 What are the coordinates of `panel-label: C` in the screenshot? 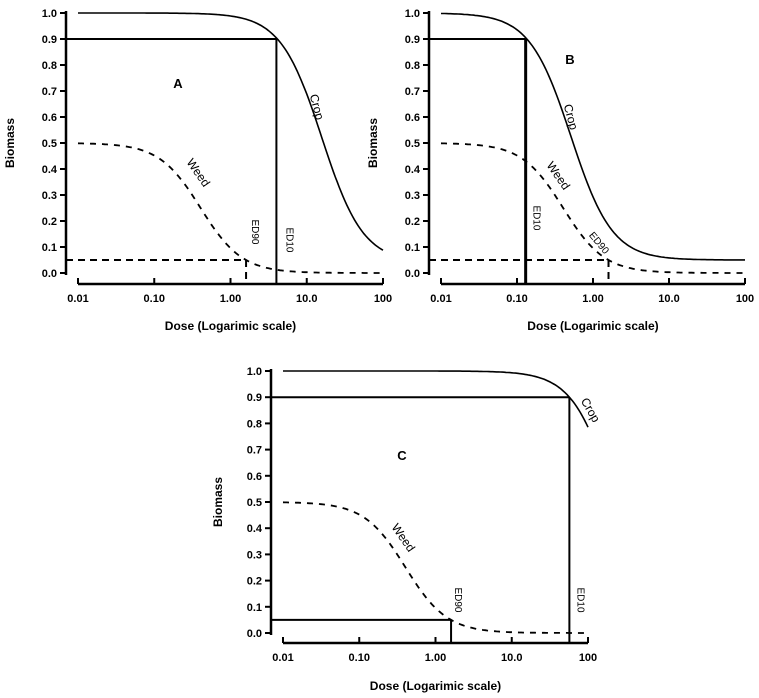 It's located at (402, 455).